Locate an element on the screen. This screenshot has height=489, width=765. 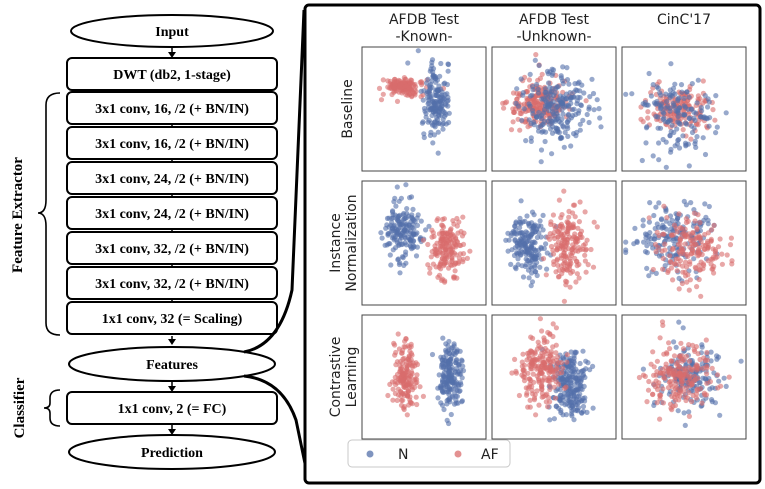
features-label: Features is located at coordinates (172, 365).